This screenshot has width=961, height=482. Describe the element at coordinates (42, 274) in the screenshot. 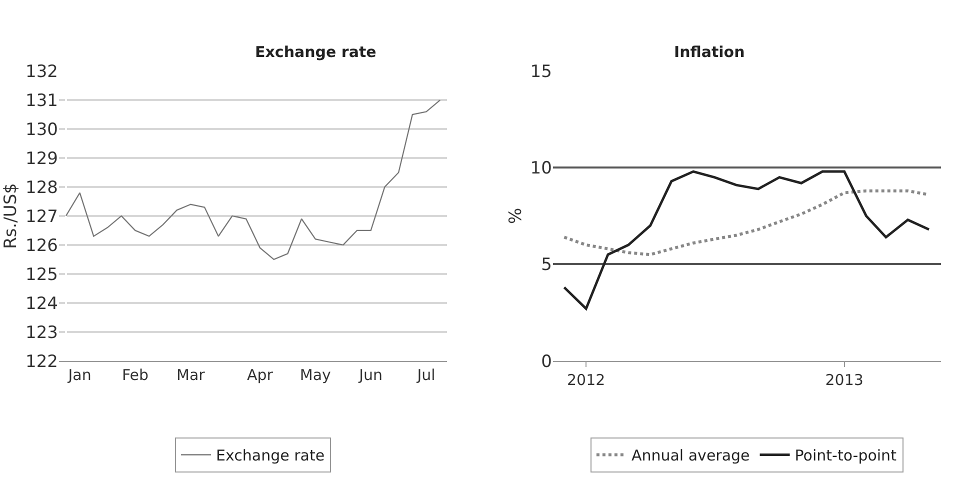

I see `y-tick-label: 125` at that location.